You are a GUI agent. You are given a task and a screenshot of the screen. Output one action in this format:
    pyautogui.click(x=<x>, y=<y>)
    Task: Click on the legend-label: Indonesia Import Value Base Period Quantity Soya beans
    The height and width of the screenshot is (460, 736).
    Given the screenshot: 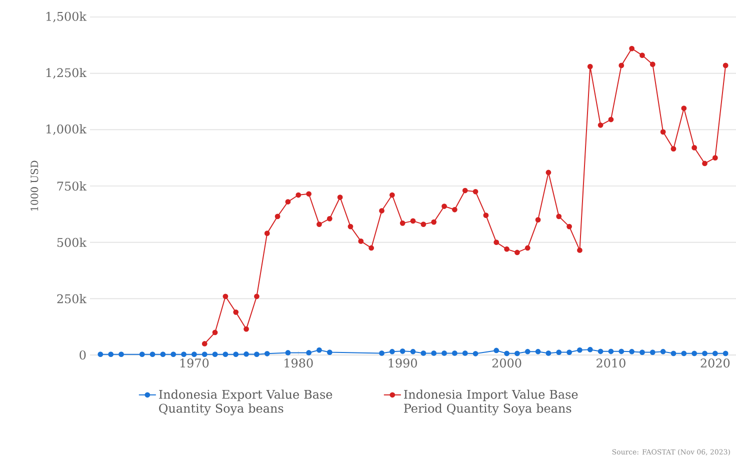 What is the action you would take?
    pyautogui.click(x=491, y=403)
    